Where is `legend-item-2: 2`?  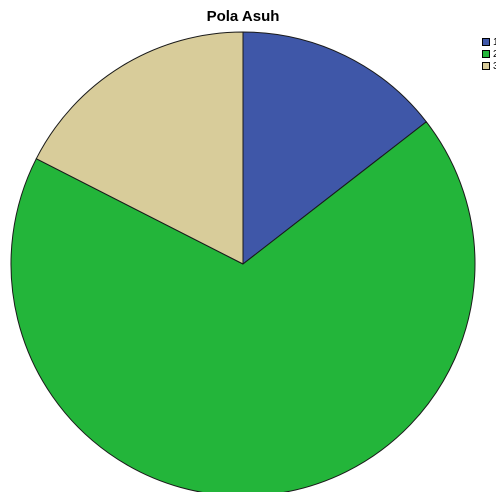
legend-item-2: 2 is located at coordinates (489, 54).